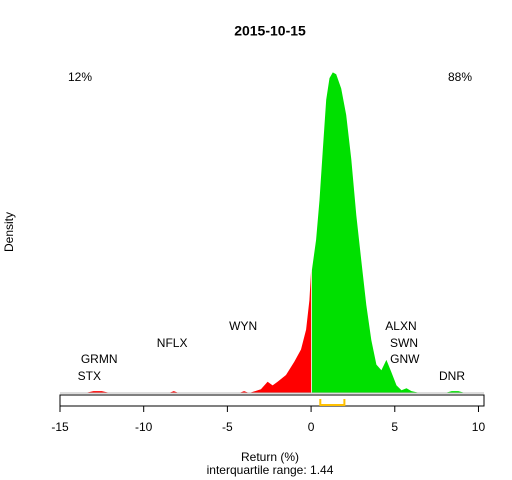 This screenshot has height=480, width=512. What do you see at coordinates (394, 427) in the screenshot?
I see `x-tick-label: 5` at bounding box center [394, 427].